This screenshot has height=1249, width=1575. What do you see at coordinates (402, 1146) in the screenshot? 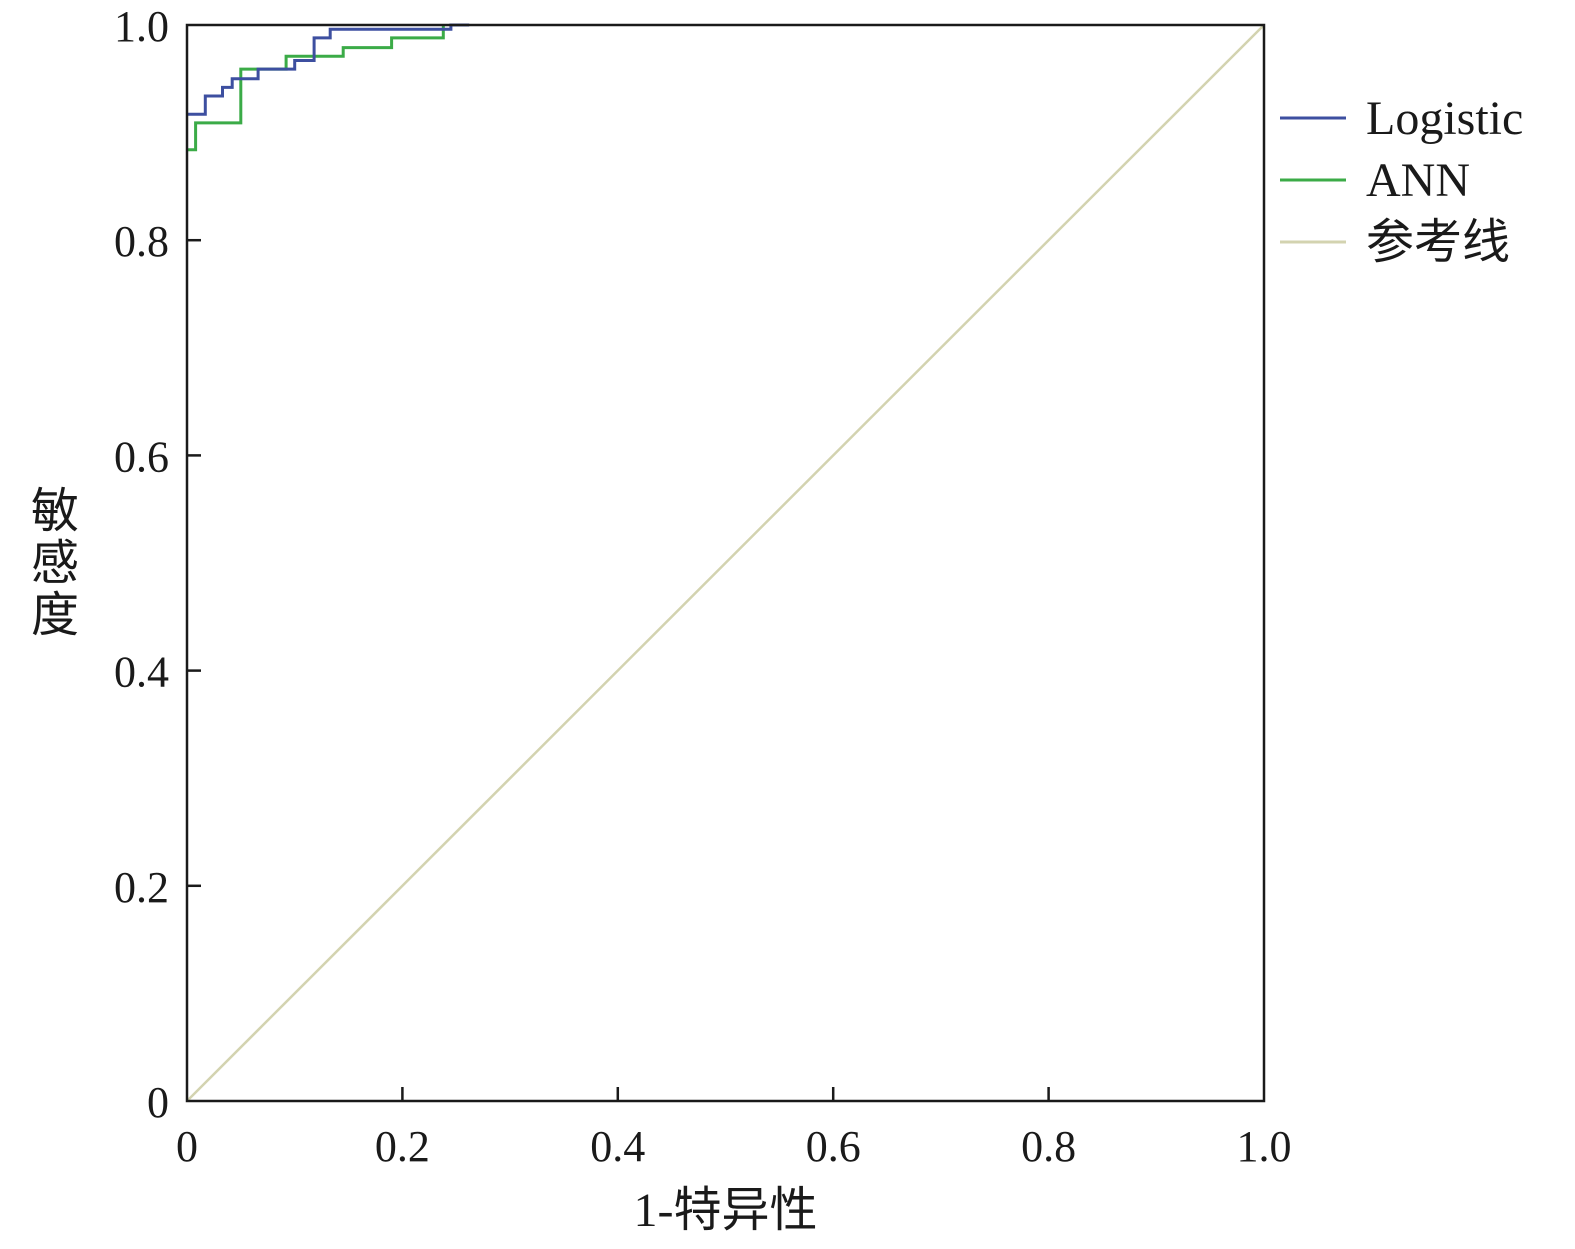
I see `x-tick-label: 0.2` at bounding box center [402, 1146].